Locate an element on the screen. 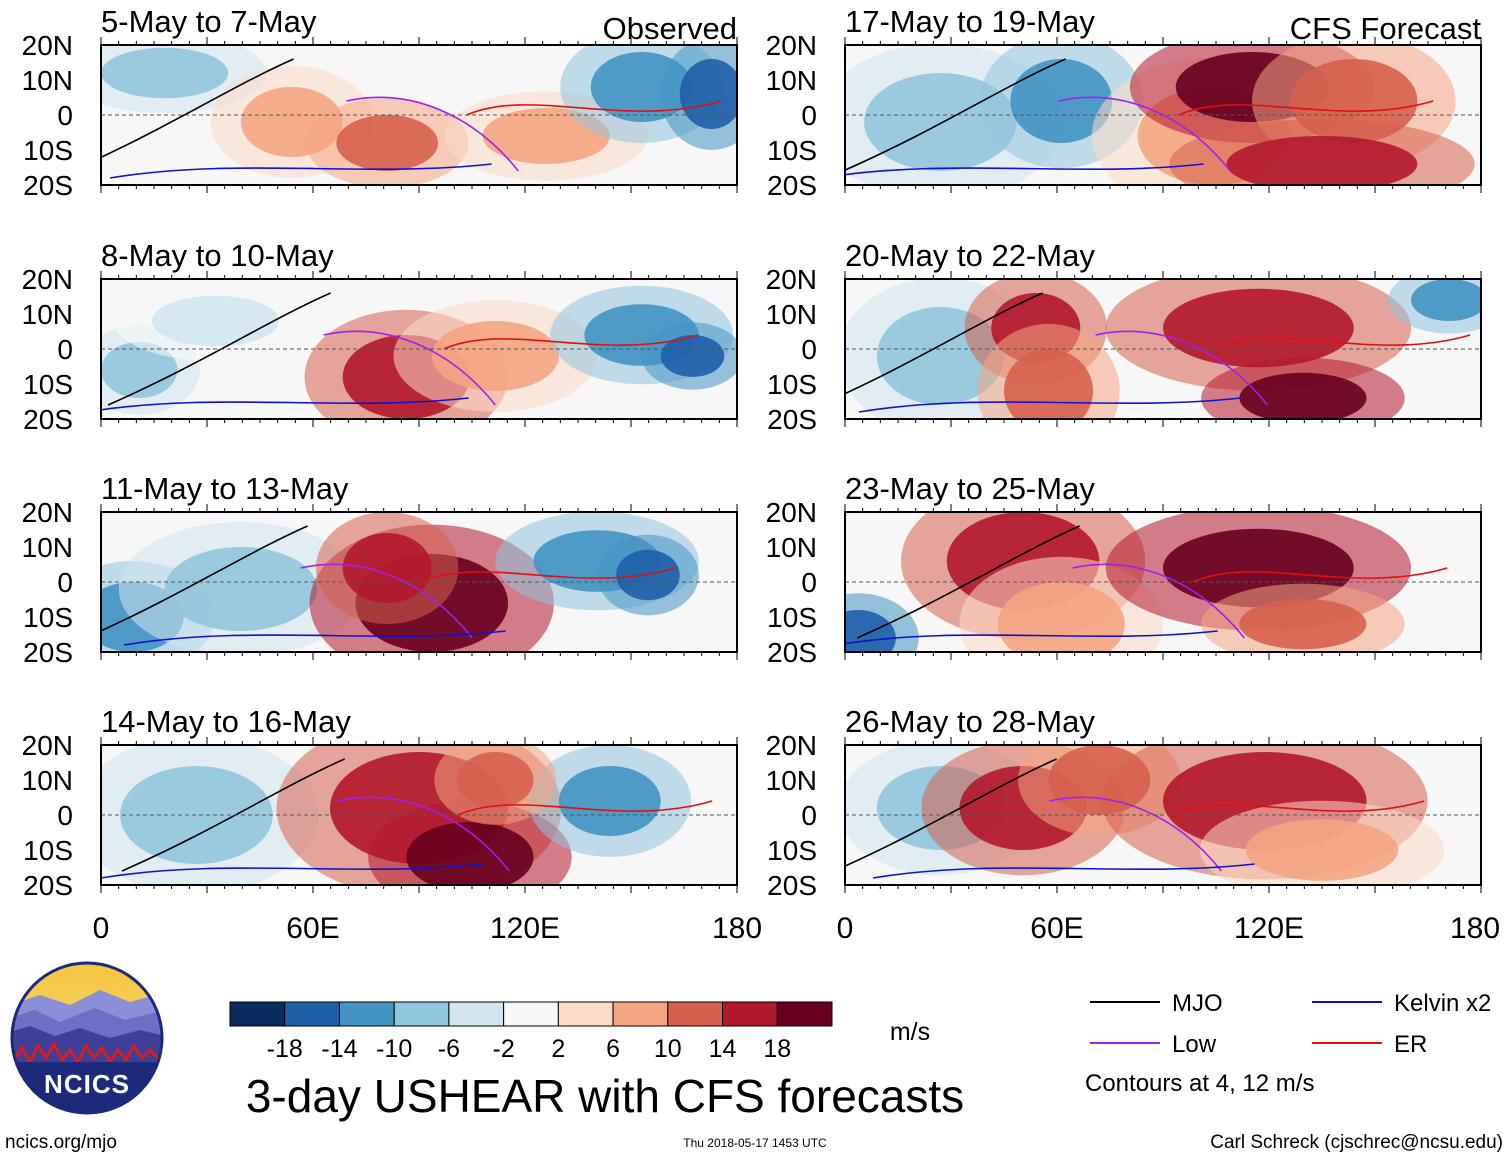 The height and width of the screenshot is (1158, 1510). legend-label-kelvin: Kelvin x2 is located at coordinates (1442, 1003).